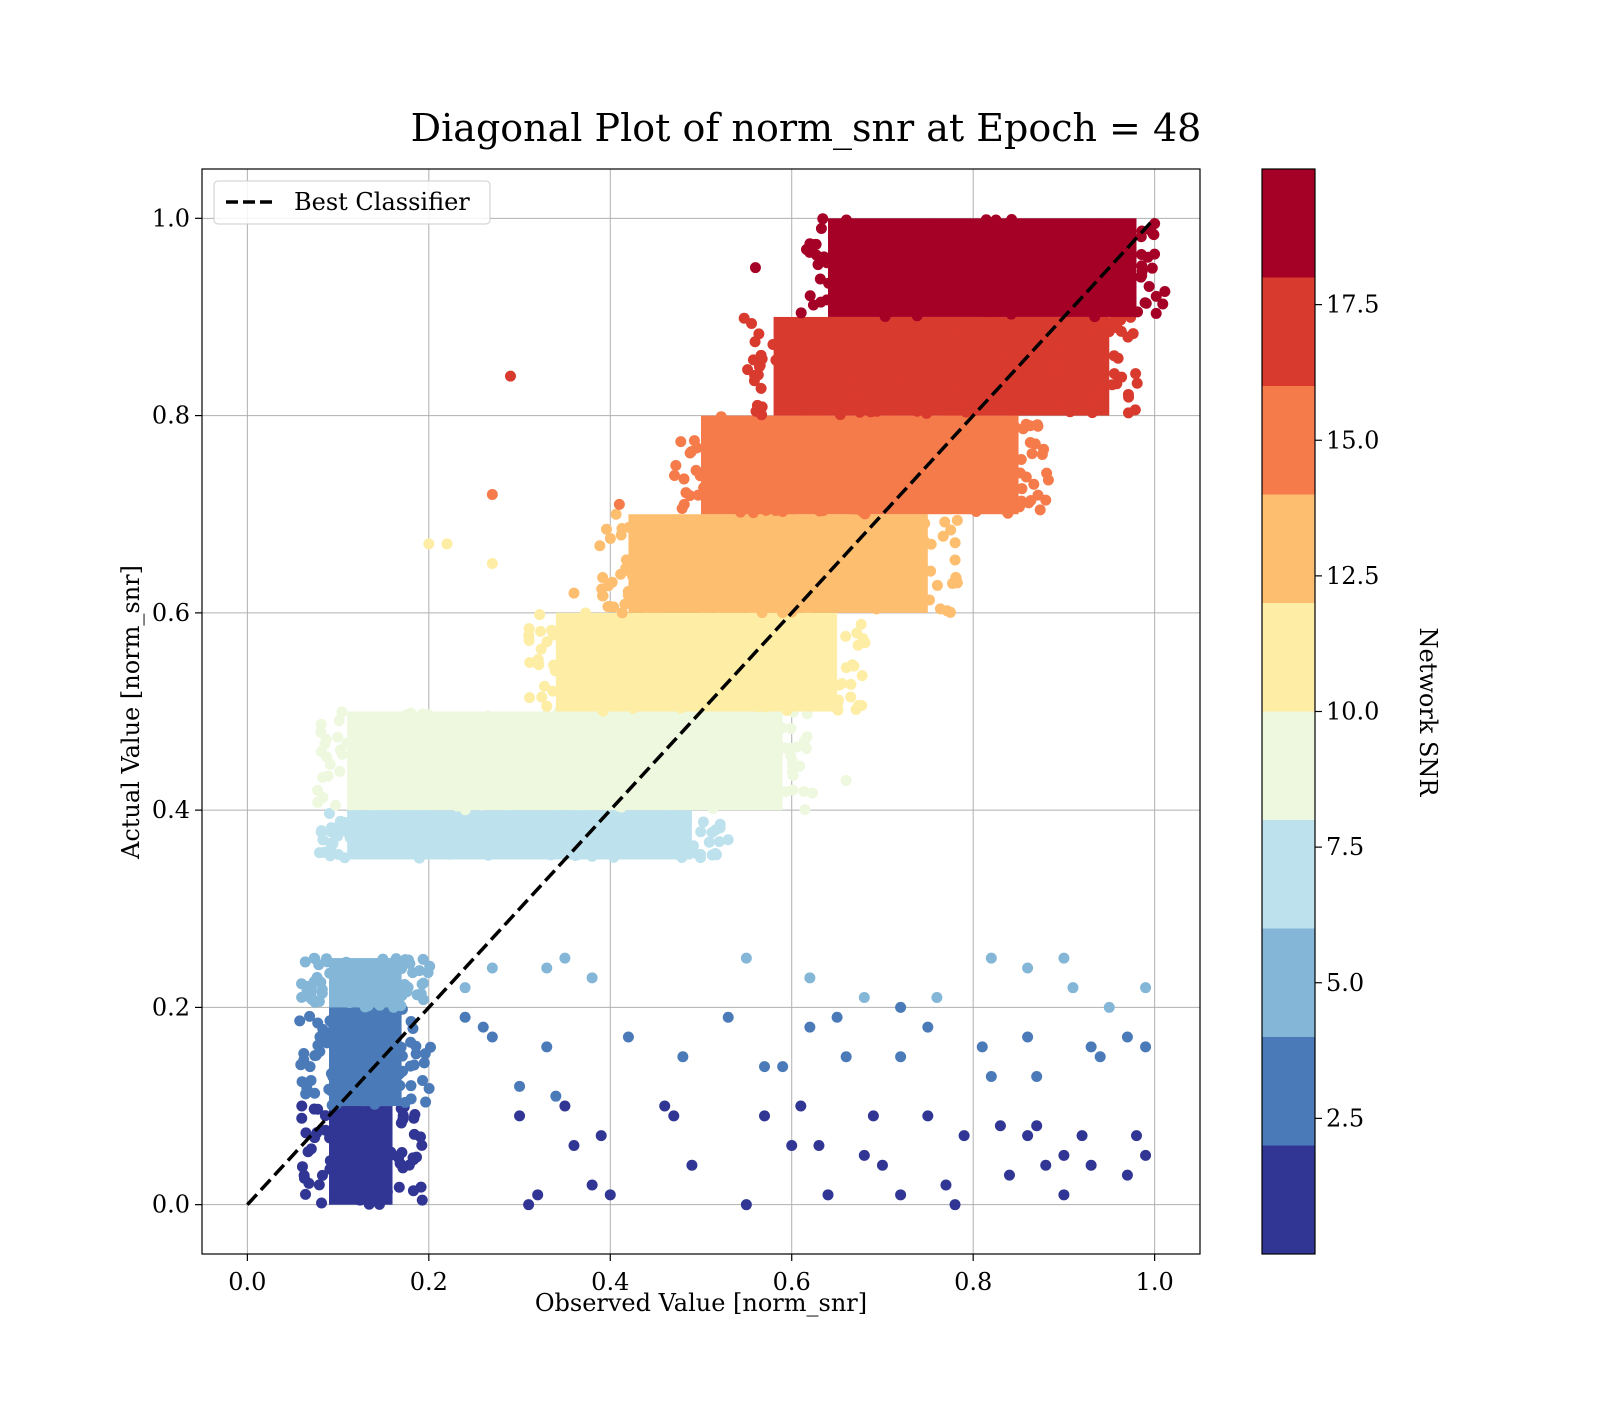  I want to click on legend-label: Best Classifier, so click(382, 202).